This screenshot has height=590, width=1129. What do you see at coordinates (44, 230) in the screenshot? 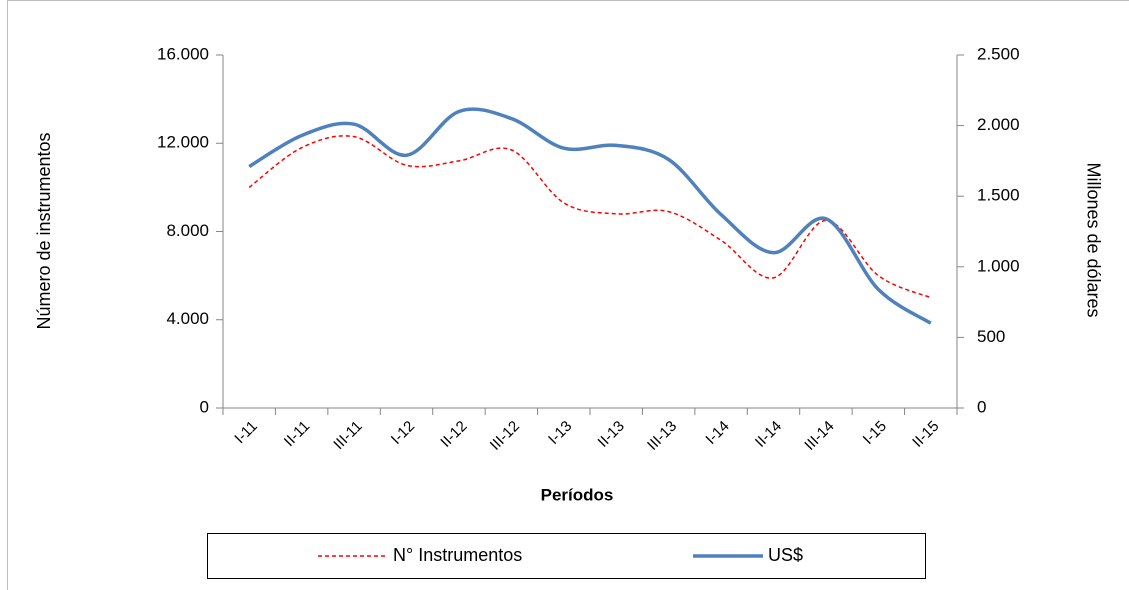
I see `y-axis-title: Número de instrumentos` at bounding box center [44, 230].